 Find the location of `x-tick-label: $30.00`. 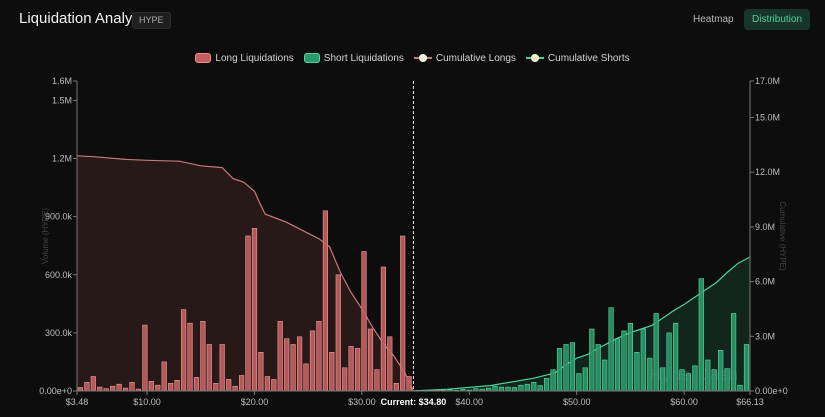

x-tick-label: $30.00 is located at coordinates (362, 402).